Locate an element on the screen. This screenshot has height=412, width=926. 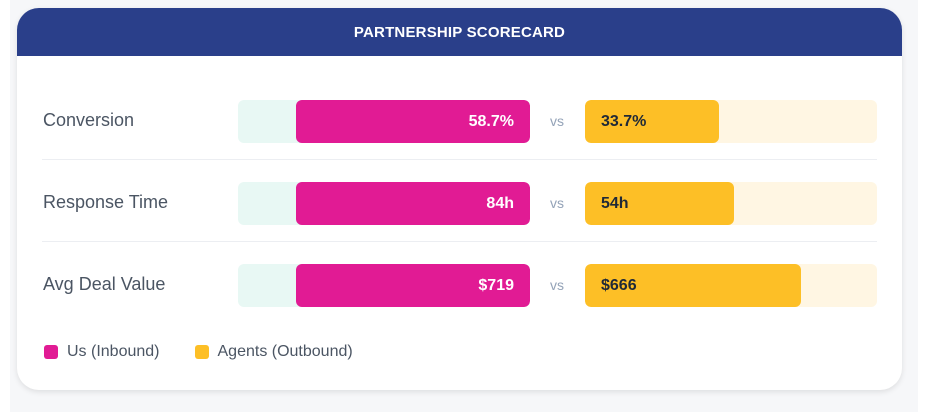
legend-label: Agents (Outbound) is located at coordinates (285, 351).